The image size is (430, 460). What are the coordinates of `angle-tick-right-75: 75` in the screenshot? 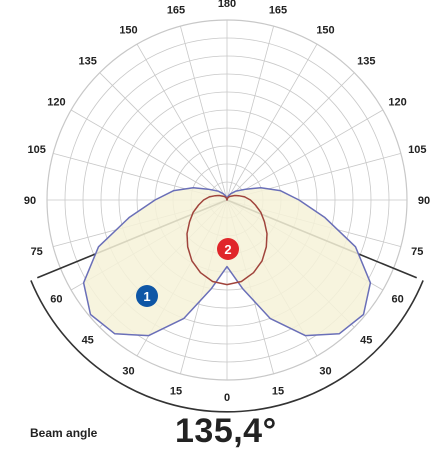 It's located at (417, 252).